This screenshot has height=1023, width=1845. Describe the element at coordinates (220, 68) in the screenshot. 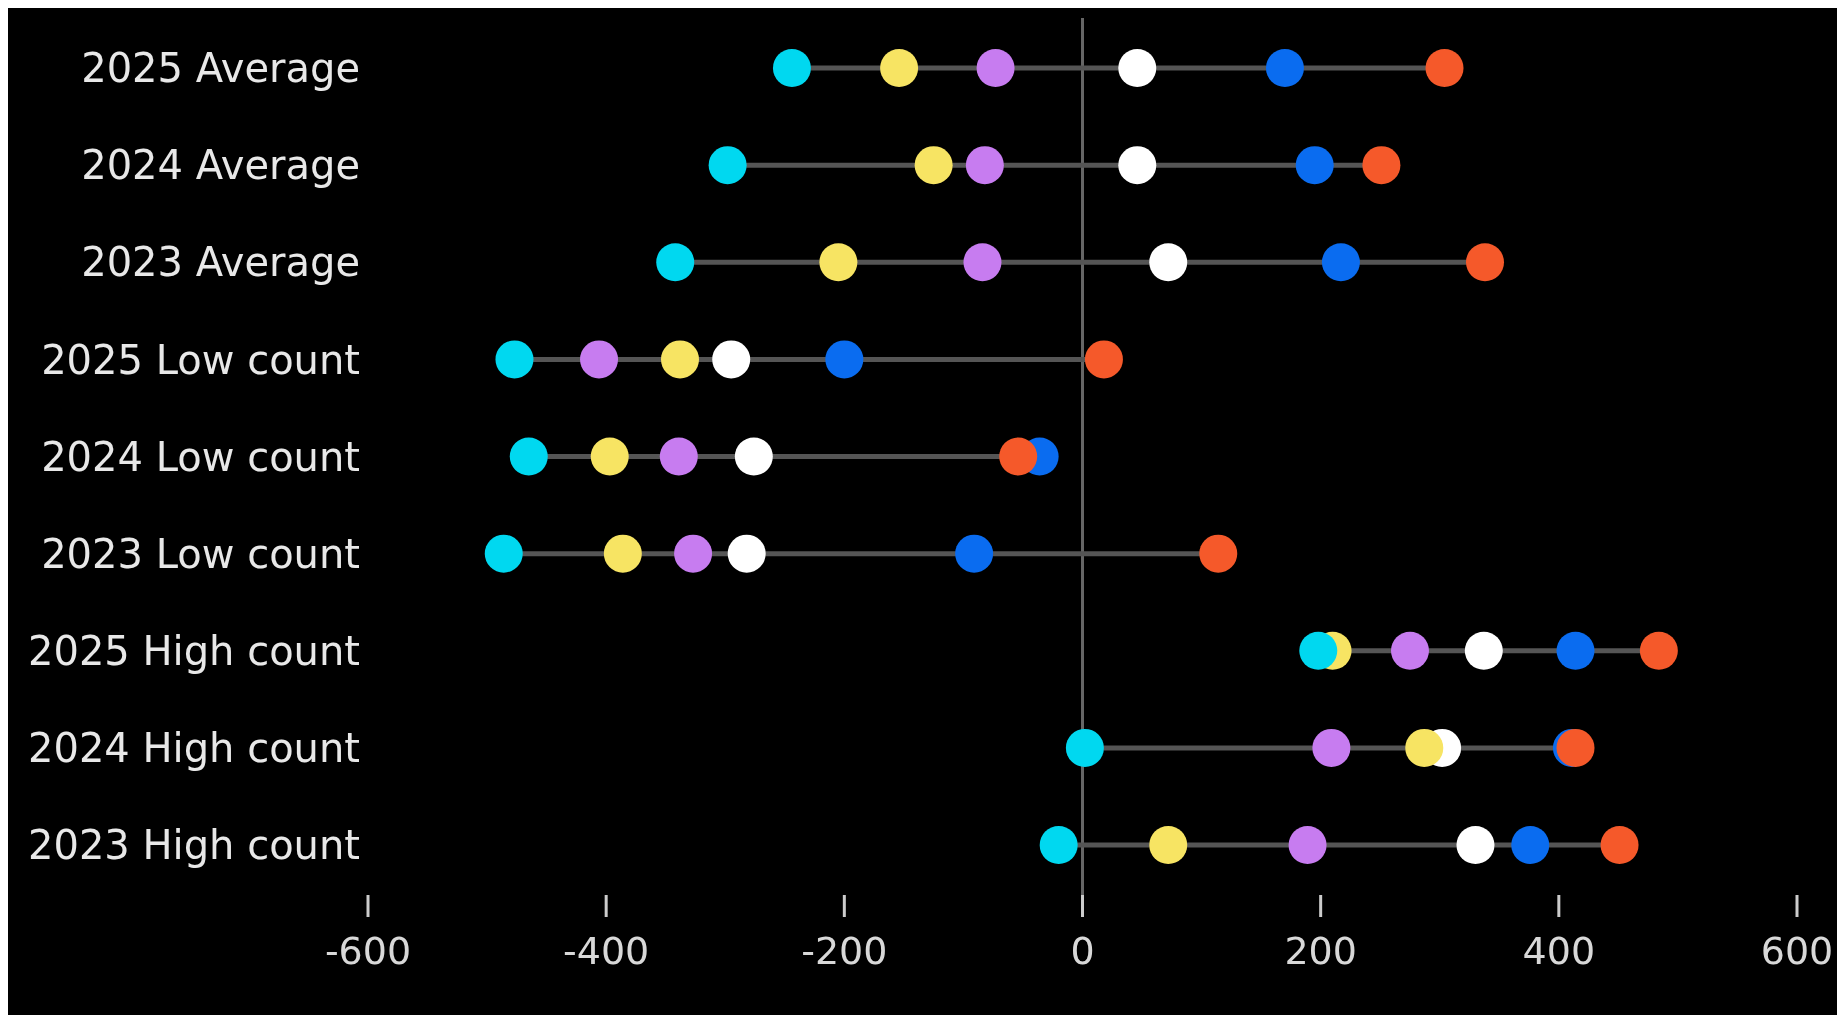

I see `y-tick-label: 2025 Average` at that location.